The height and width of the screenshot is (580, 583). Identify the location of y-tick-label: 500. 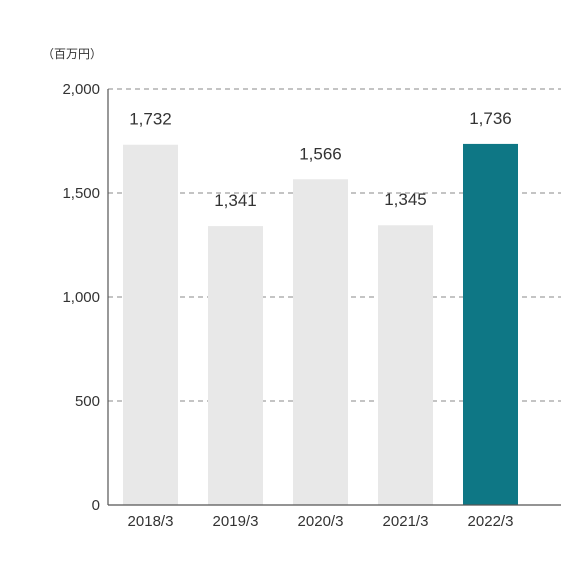
(87, 401).